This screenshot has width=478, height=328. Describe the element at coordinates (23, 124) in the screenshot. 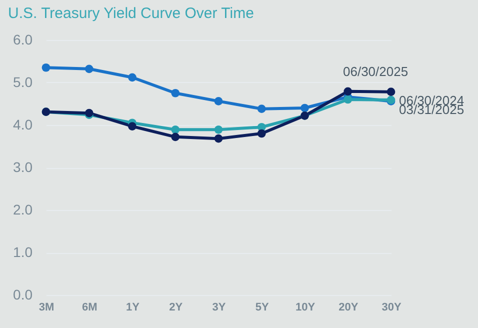

I see `y-tick-label: 4.0` at that location.